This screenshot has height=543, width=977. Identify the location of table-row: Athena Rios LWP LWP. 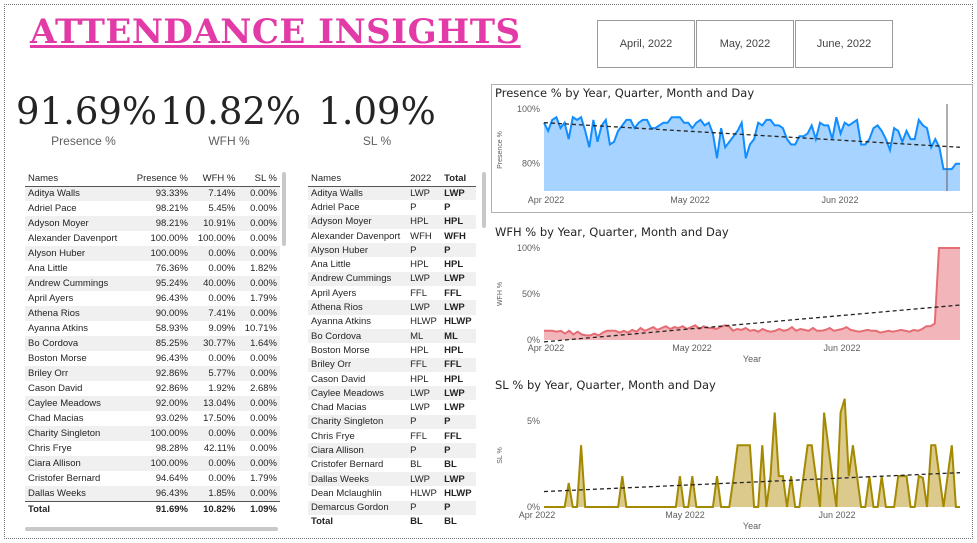
(392, 307).